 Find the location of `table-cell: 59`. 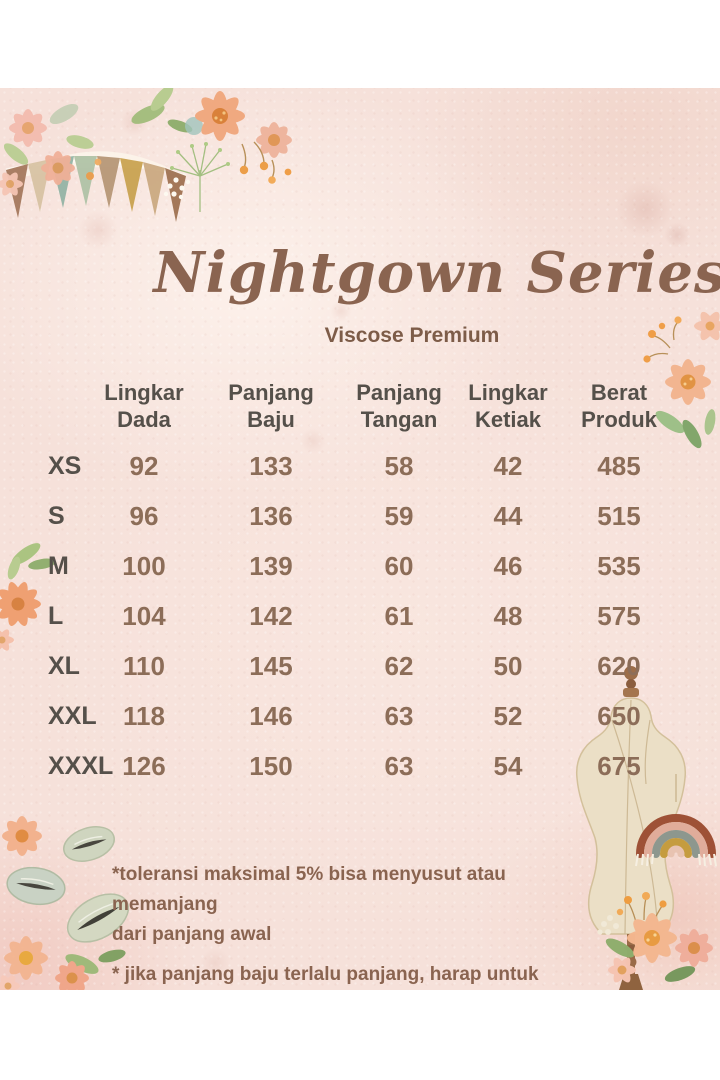

table-cell: 59 is located at coordinates (399, 515).